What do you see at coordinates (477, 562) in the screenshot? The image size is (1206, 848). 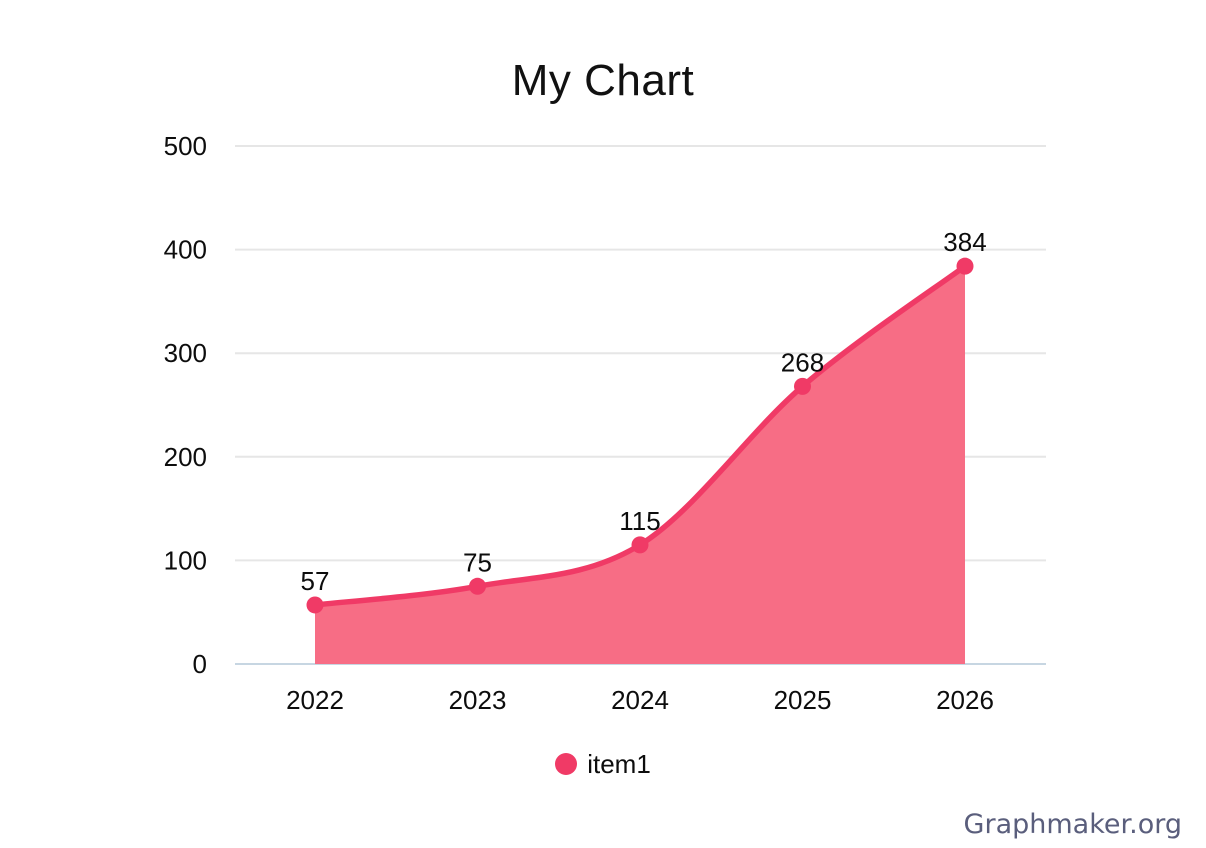 I see `data-point-label: 75` at bounding box center [477, 562].